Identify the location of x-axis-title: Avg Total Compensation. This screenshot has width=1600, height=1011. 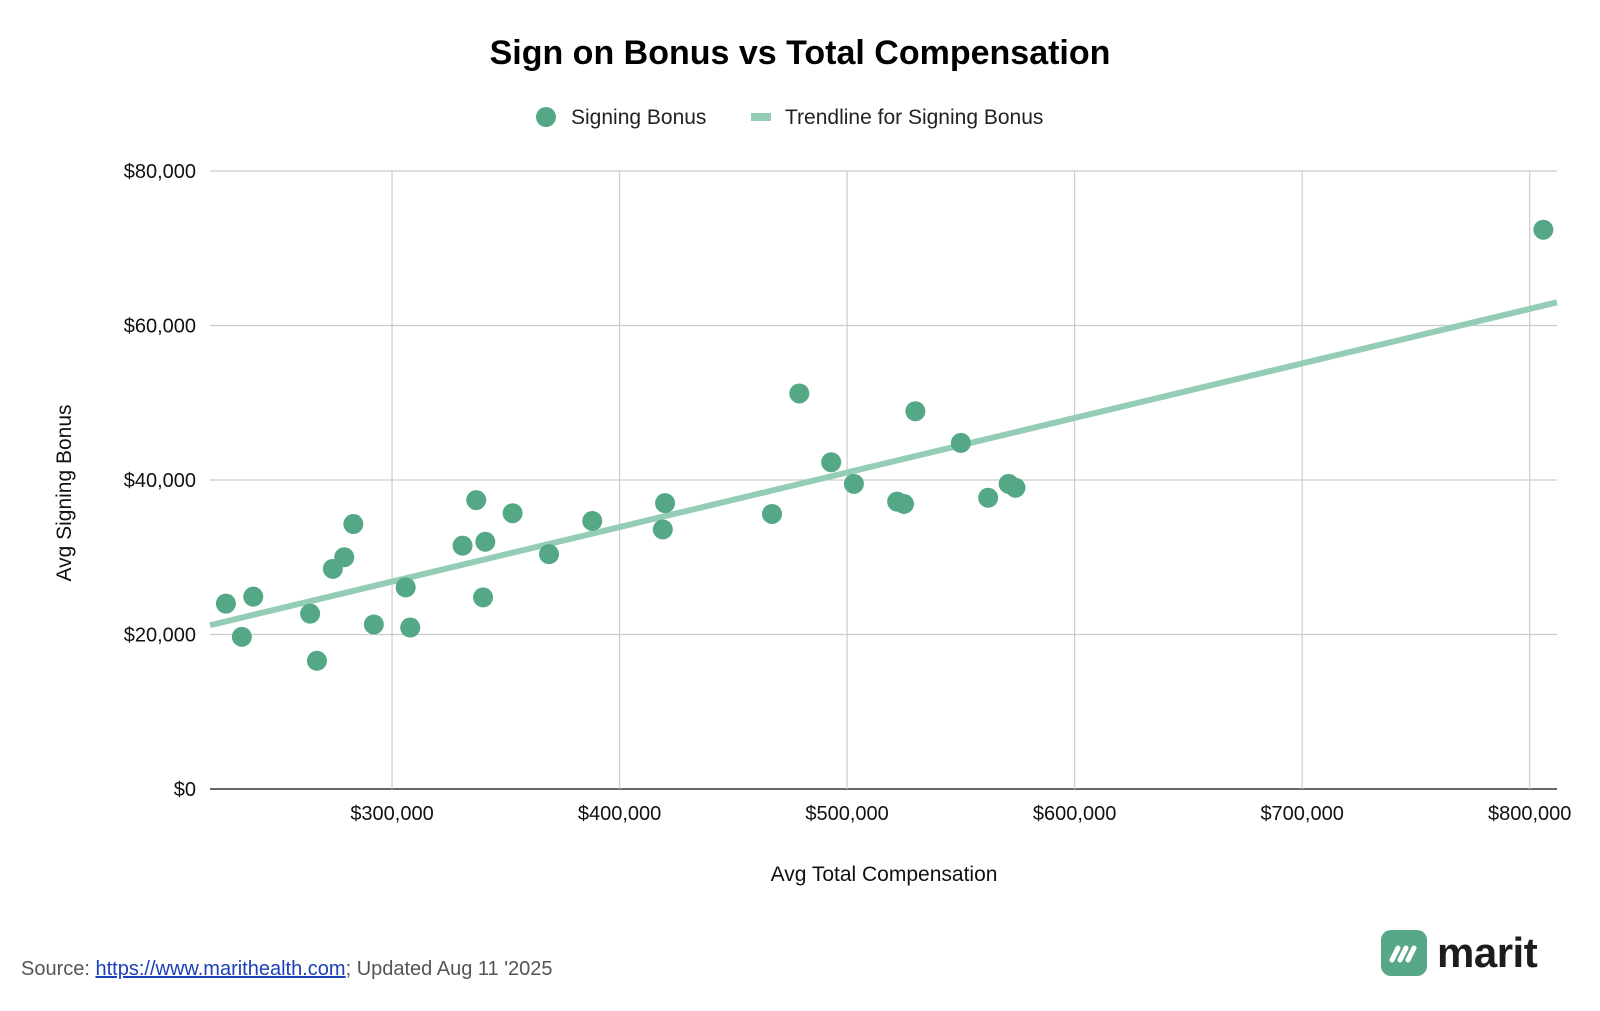
(884, 874).